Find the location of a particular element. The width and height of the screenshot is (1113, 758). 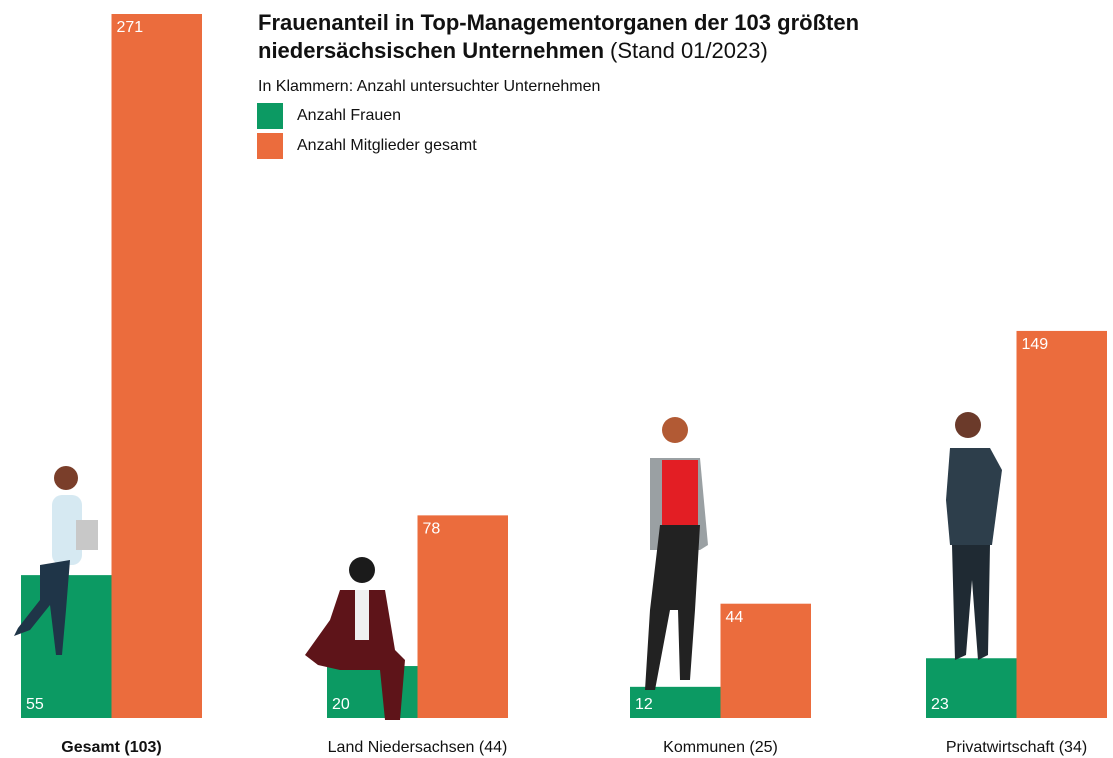

x-tick-label: Gesamt (103) is located at coordinates (111, 747).